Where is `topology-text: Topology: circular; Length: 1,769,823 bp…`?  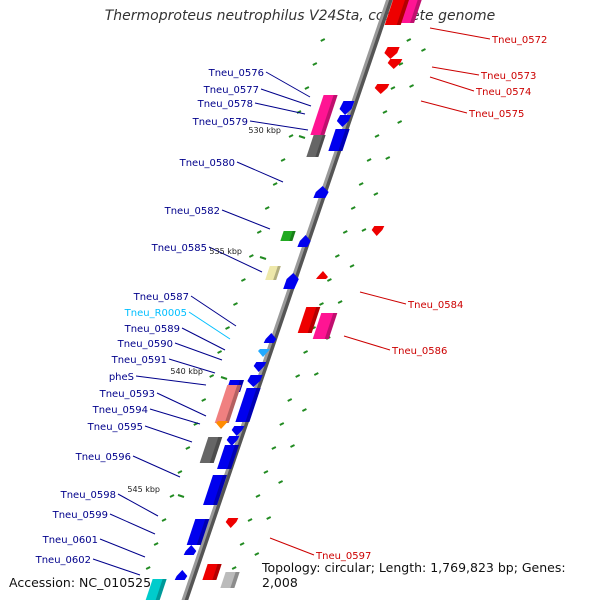
topology-text: Topology: circular; Length: 1,769,823 bp… is located at coordinates (414, 575).